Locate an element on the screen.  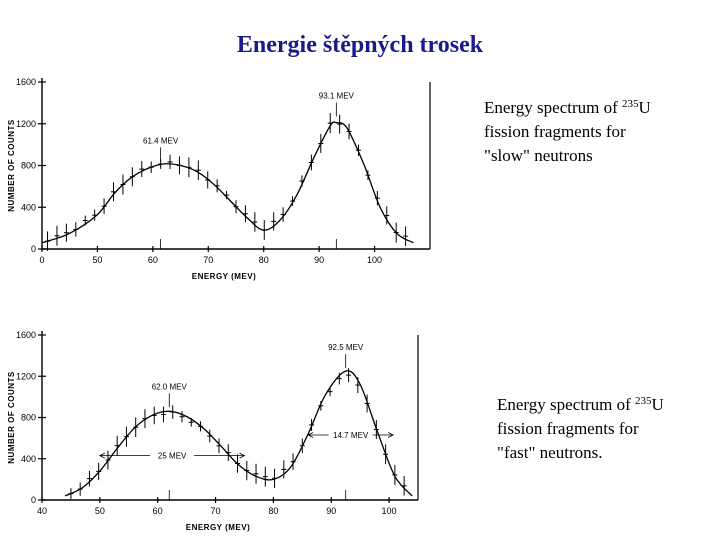
peak-label: 62.0 MEV is located at coordinates (170, 386).